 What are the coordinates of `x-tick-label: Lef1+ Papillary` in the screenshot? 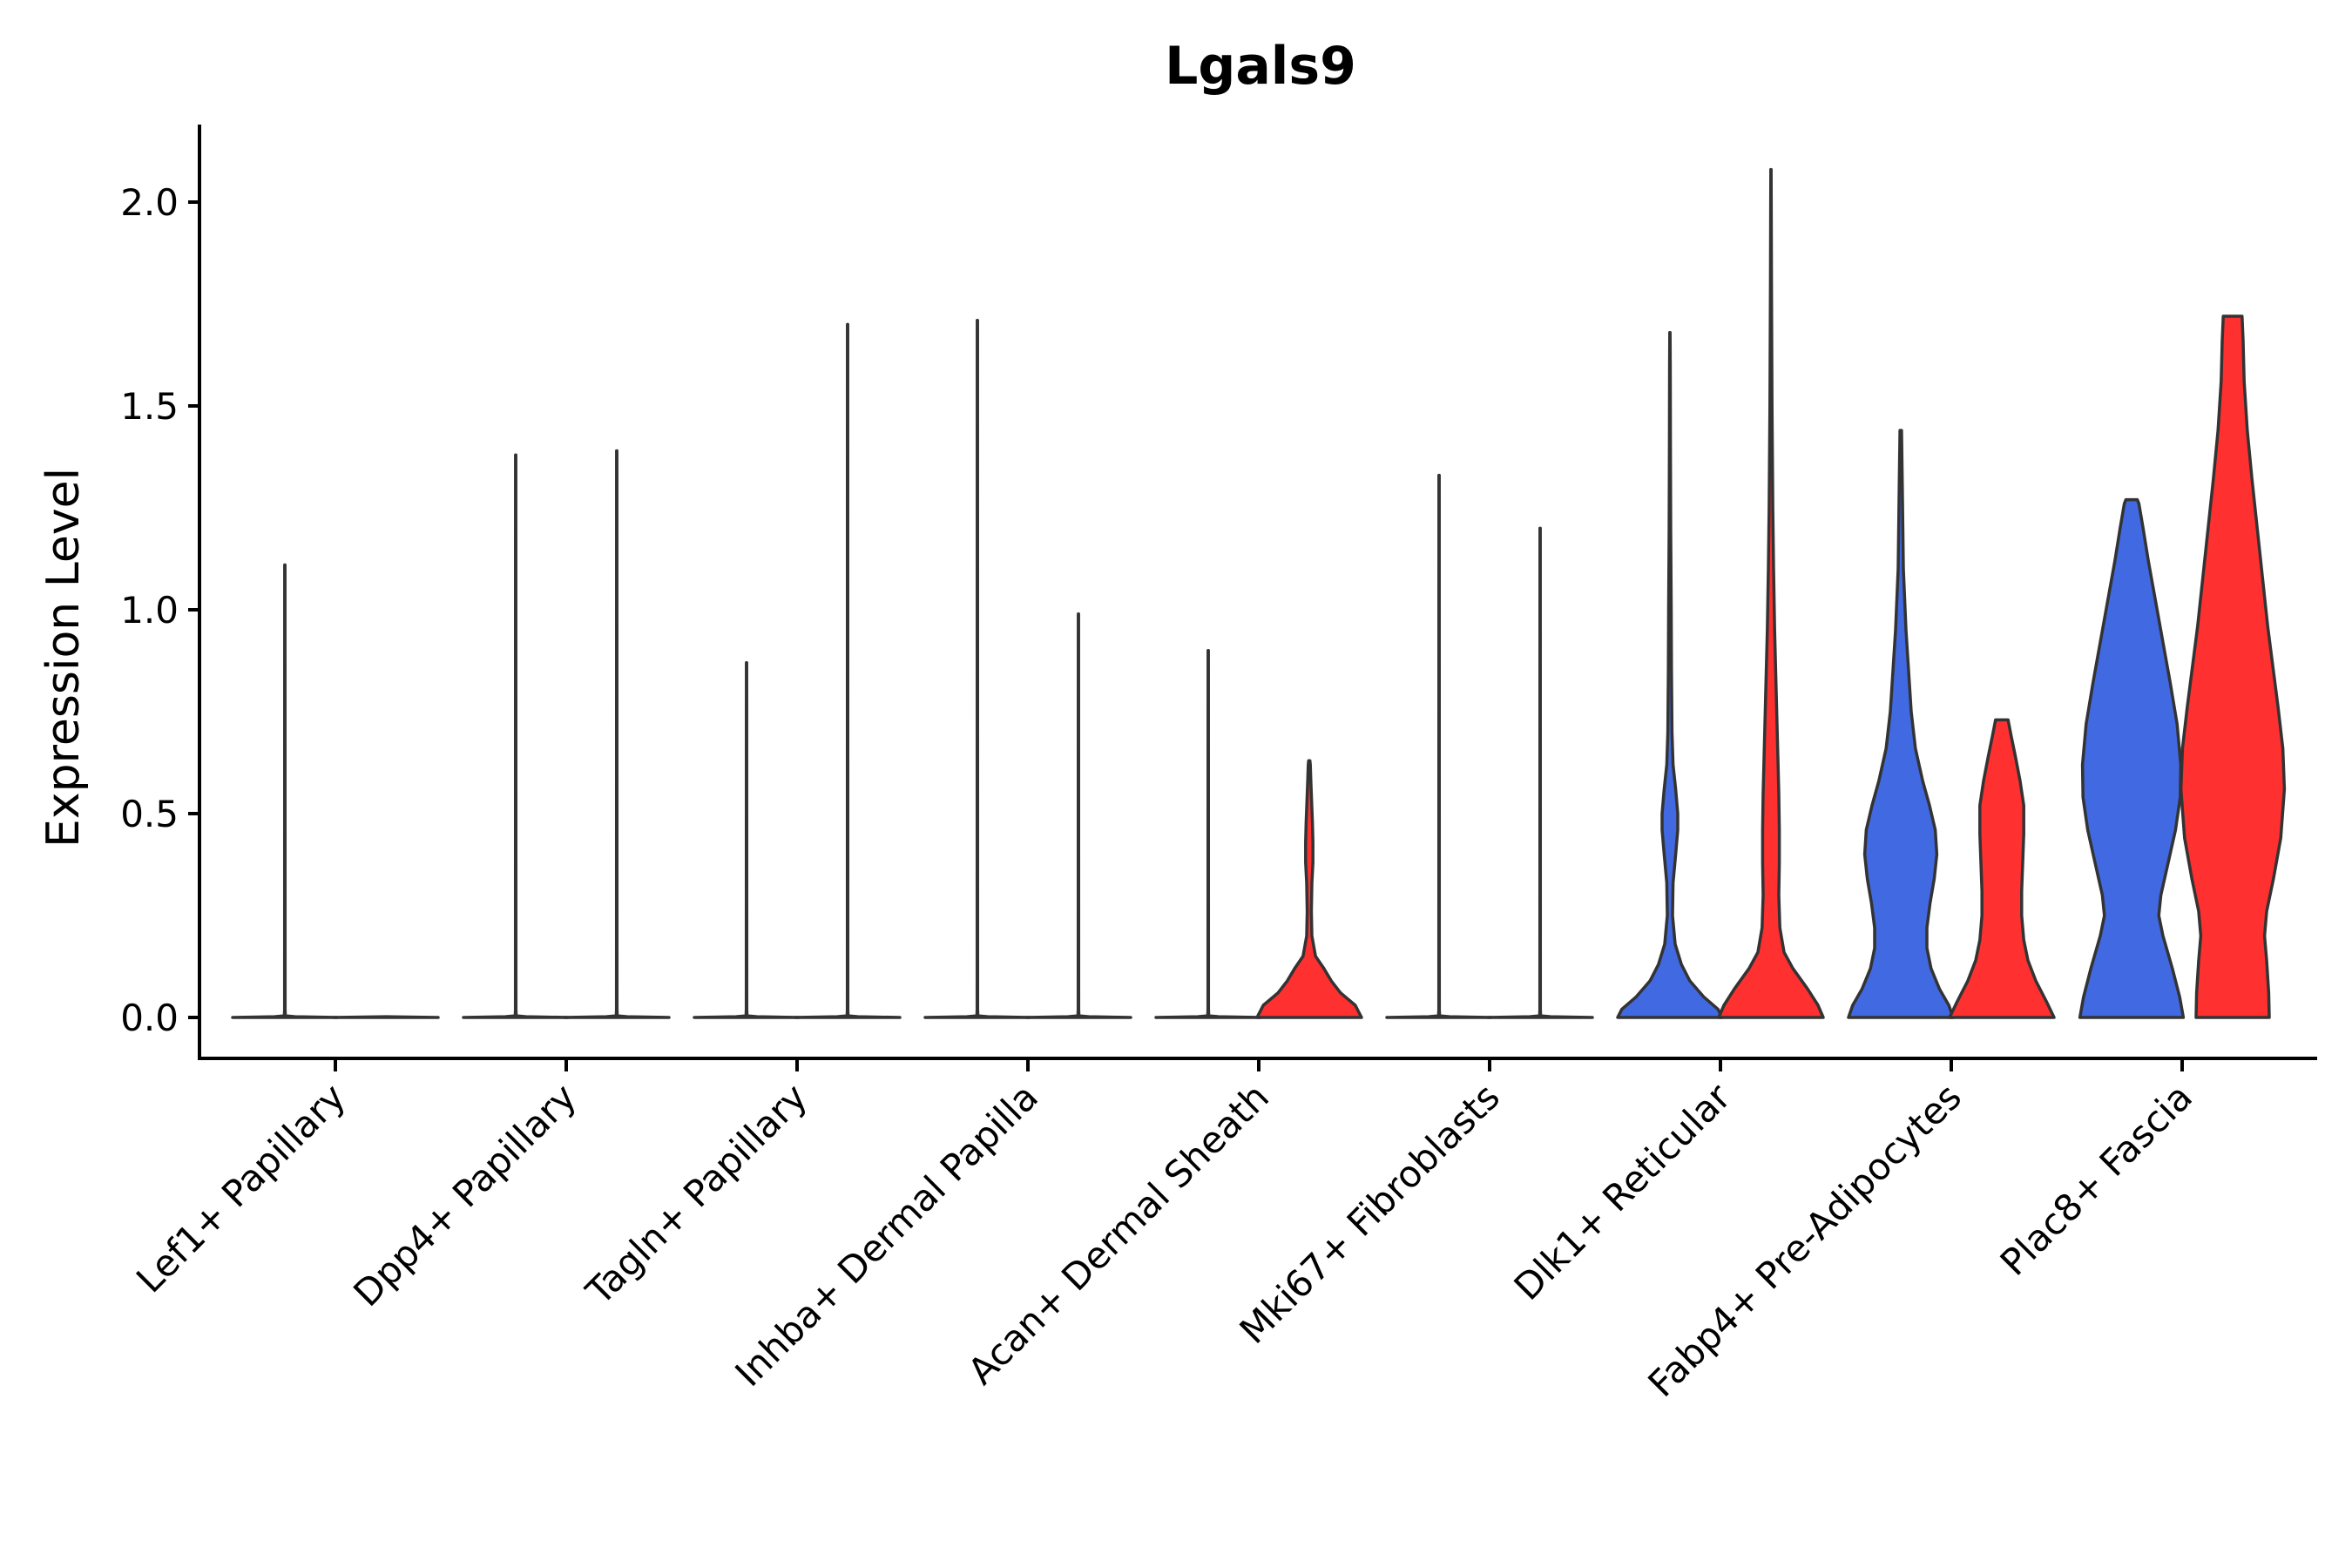 It's located at (241, 1188).